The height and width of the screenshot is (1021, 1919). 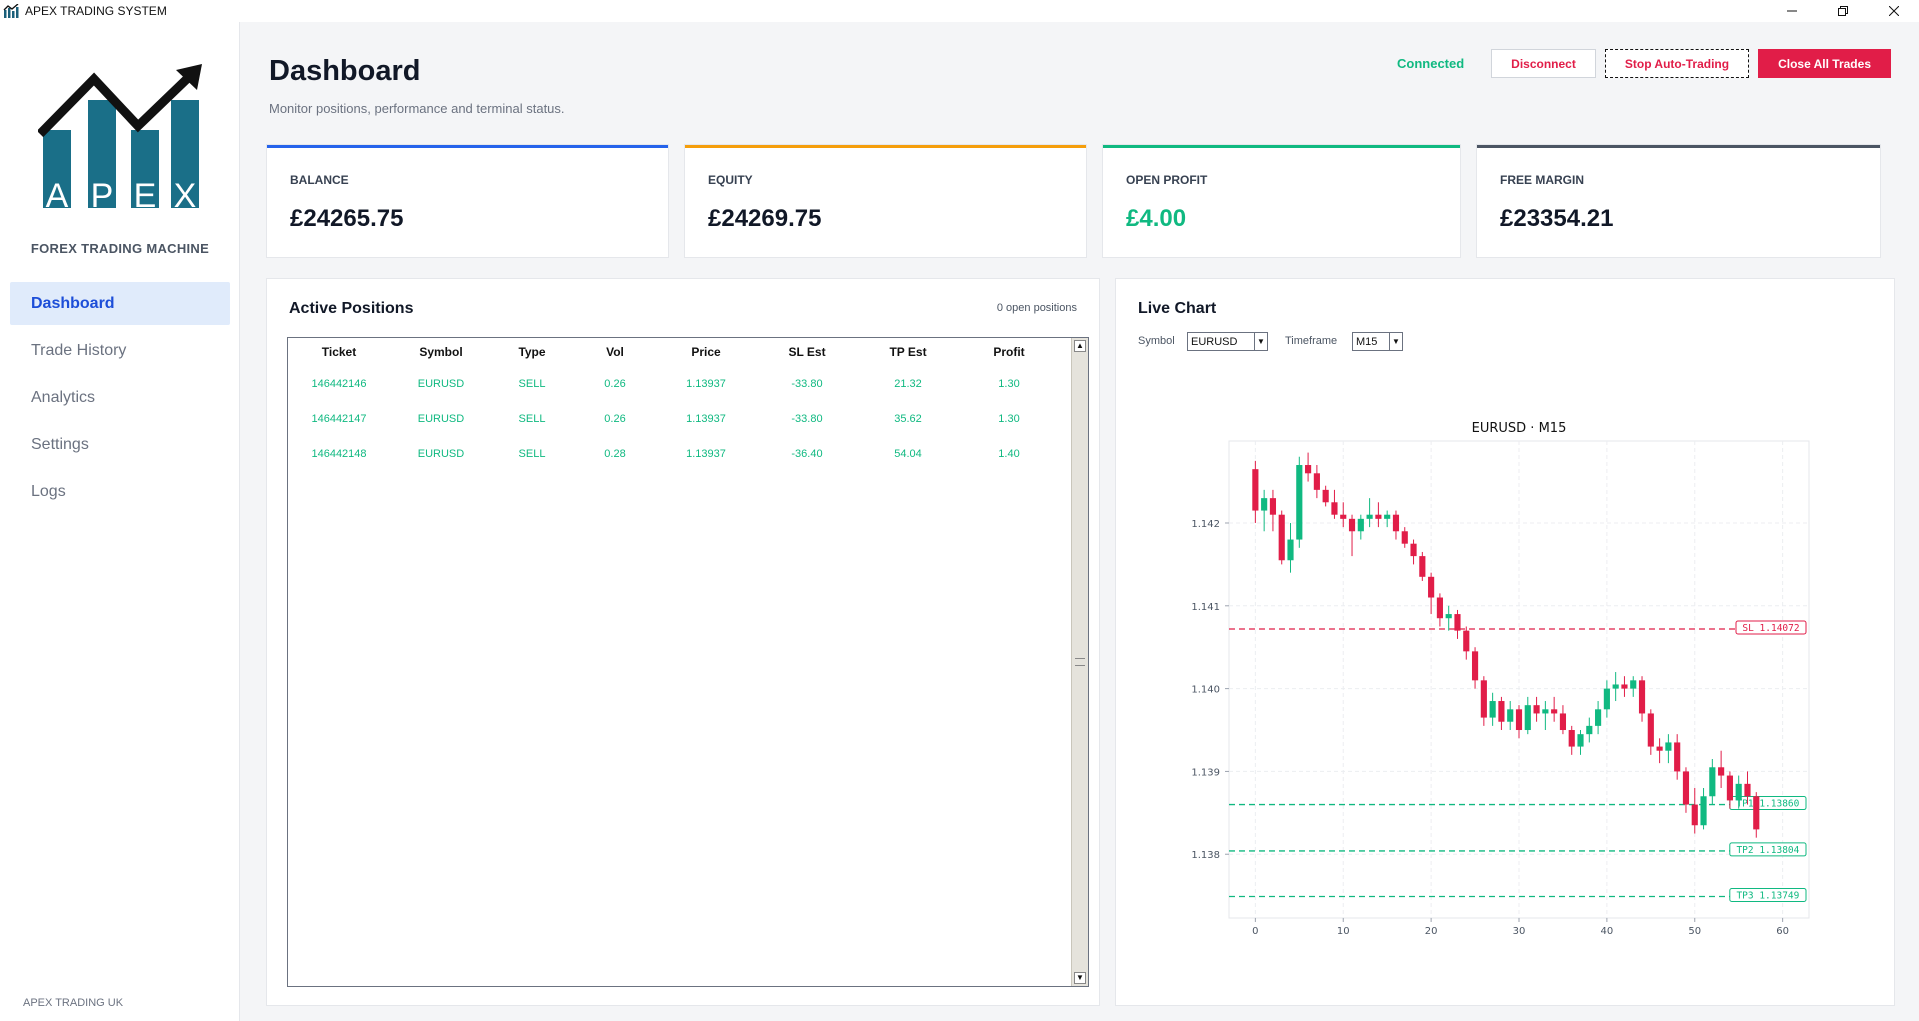 What do you see at coordinates (1080, 978) in the screenshot?
I see `scroll-down-icon: ▼` at bounding box center [1080, 978].